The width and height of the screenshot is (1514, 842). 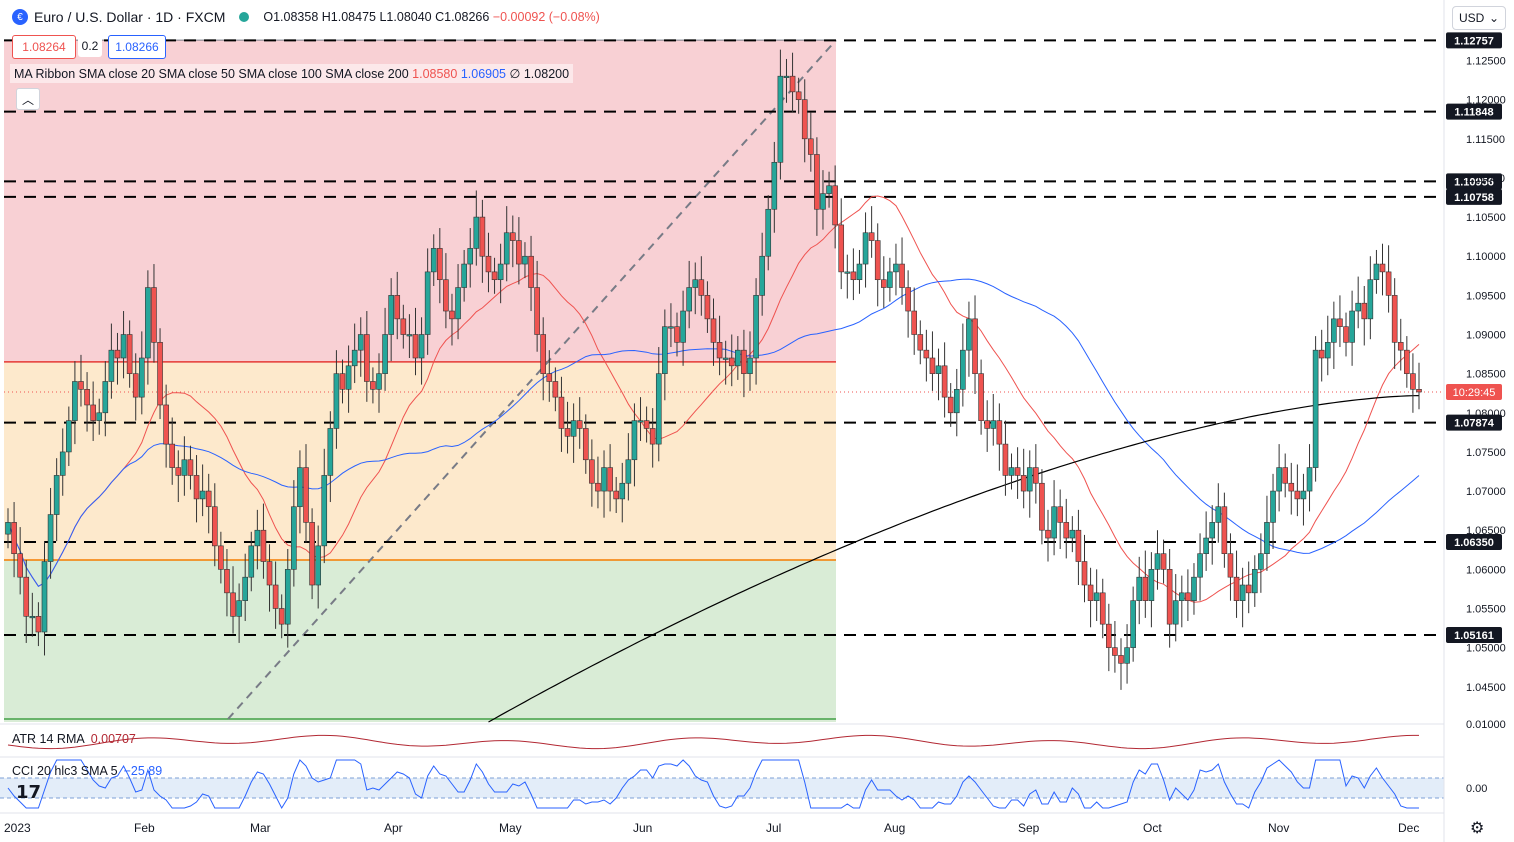 What do you see at coordinates (137, 47) in the screenshot?
I see `buy-price-button: 1.08266` at bounding box center [137, 47].